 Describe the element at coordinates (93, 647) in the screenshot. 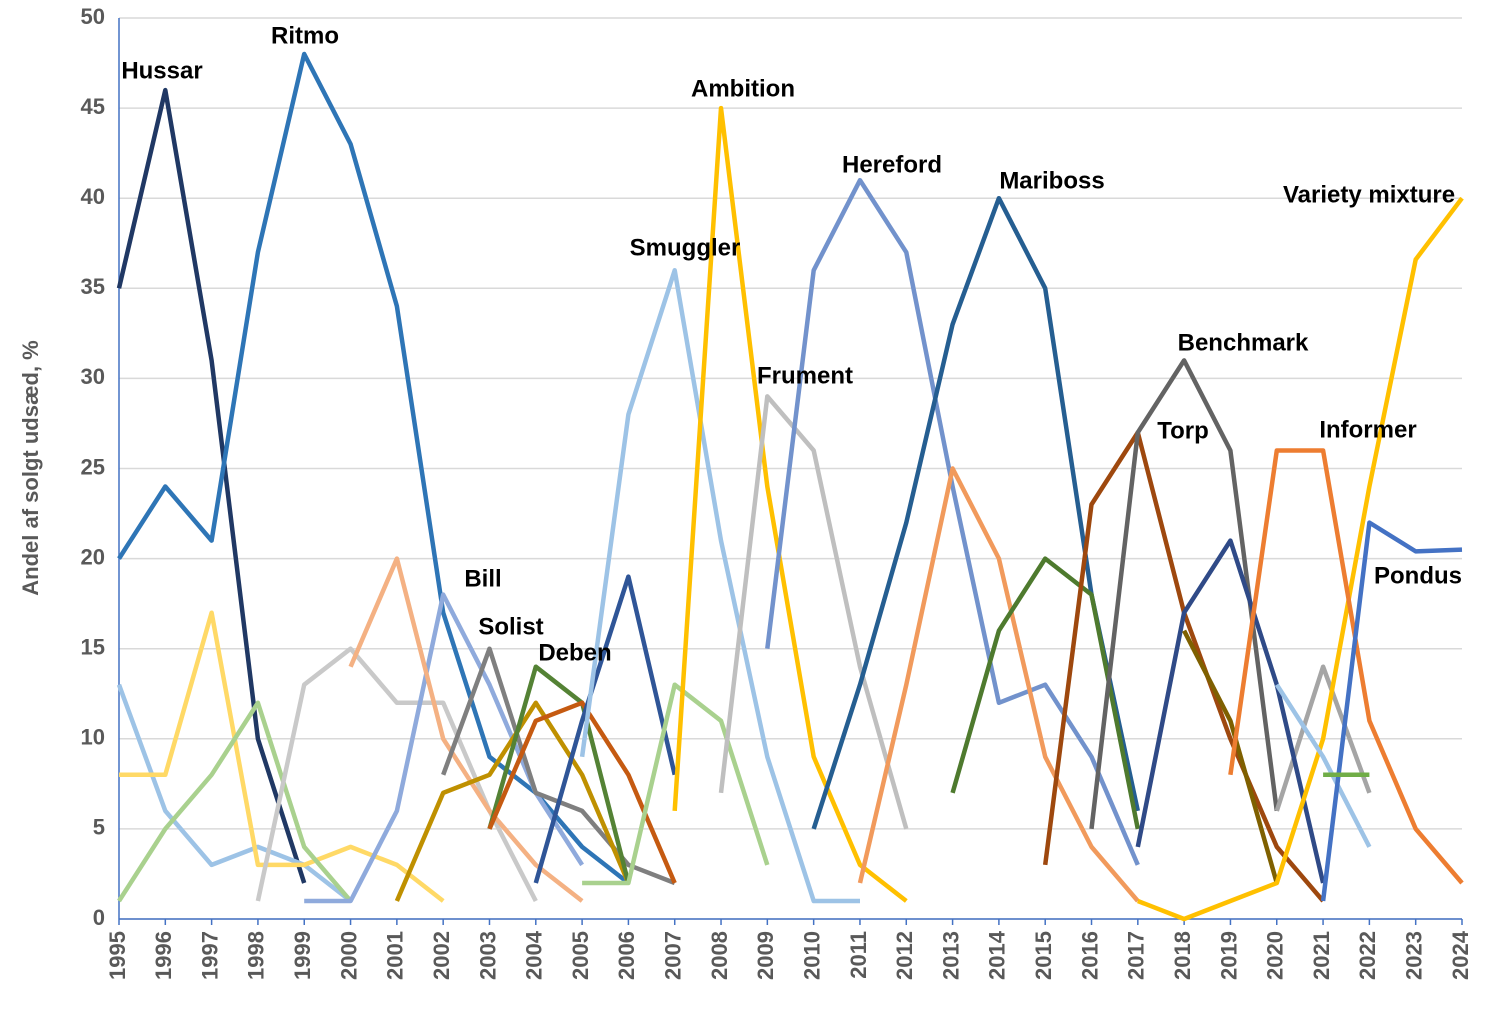

I see `y-tick-label: 15` at that location.